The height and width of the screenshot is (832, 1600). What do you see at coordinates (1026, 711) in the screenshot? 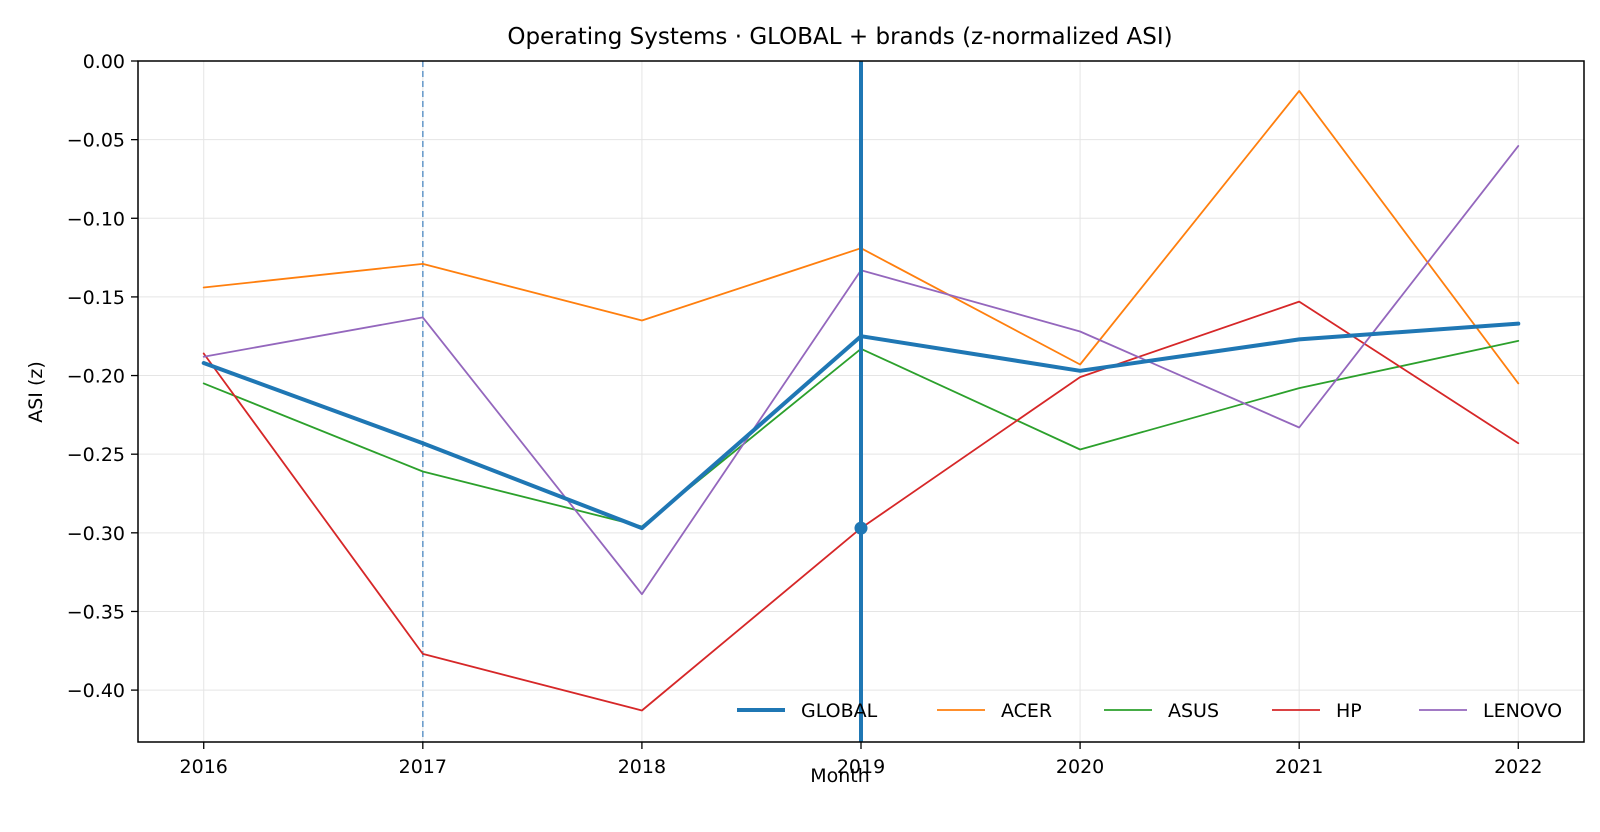
I see `legend-label-acer: ACER` at bounding box center [1026, 711].